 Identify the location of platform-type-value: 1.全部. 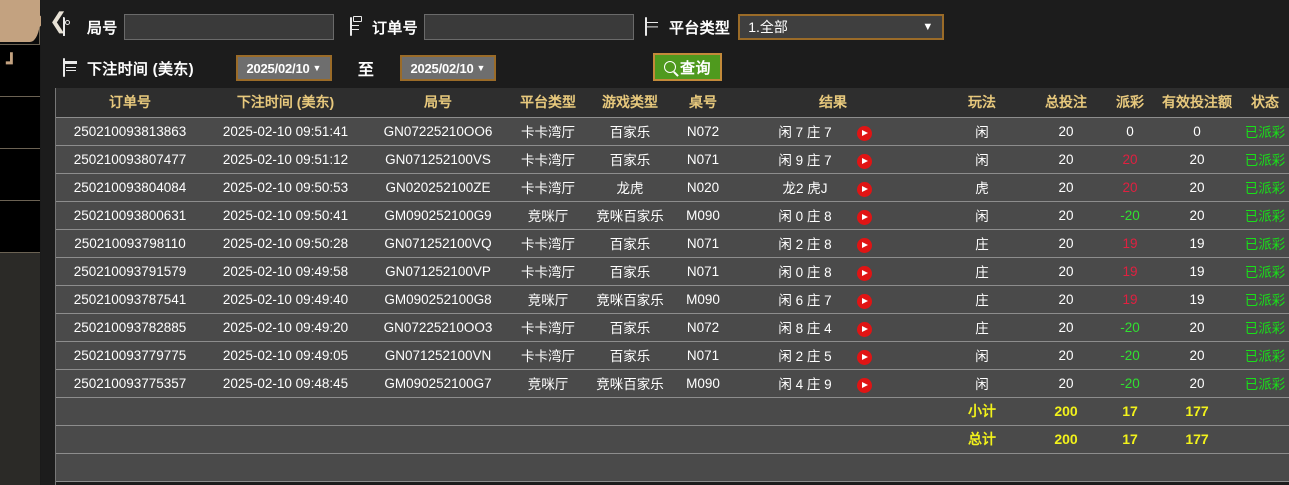
(768, 27).